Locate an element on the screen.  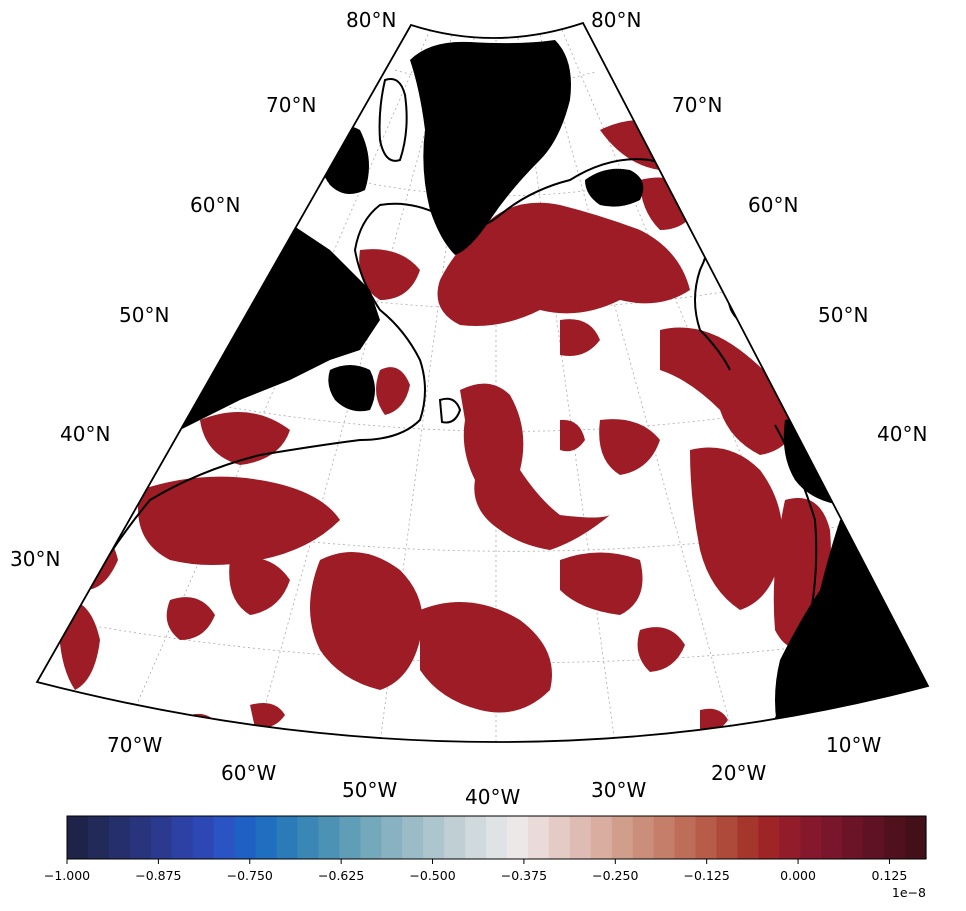
lon-labels: 70°W 60°W 50°W 40°W 30°W 20°W 10°W is located at coordinates (494, 771).